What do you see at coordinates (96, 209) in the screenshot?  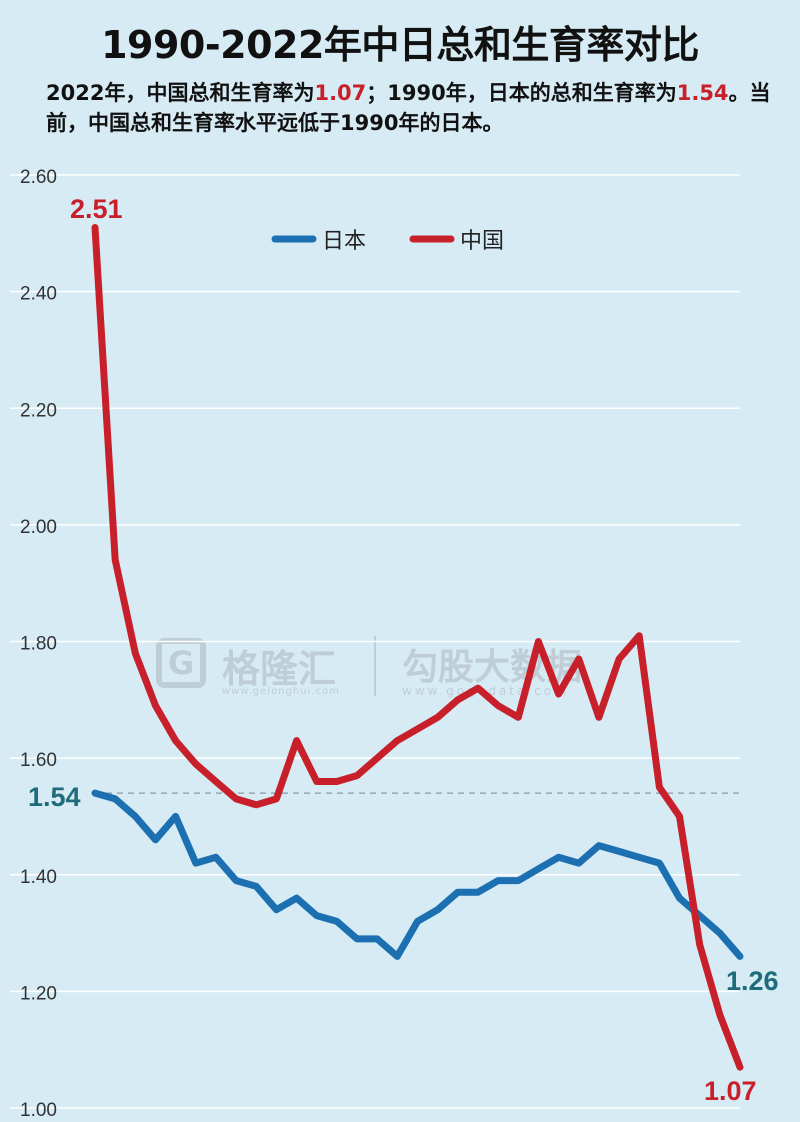 I see `data-label-0: 2.51` at bounding box center [96, 209].